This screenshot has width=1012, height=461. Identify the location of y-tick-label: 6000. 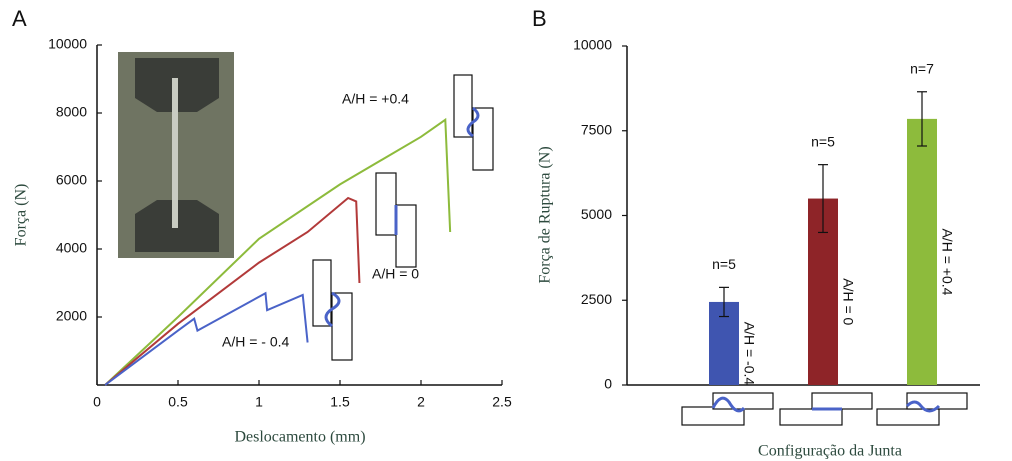
(71, 180).